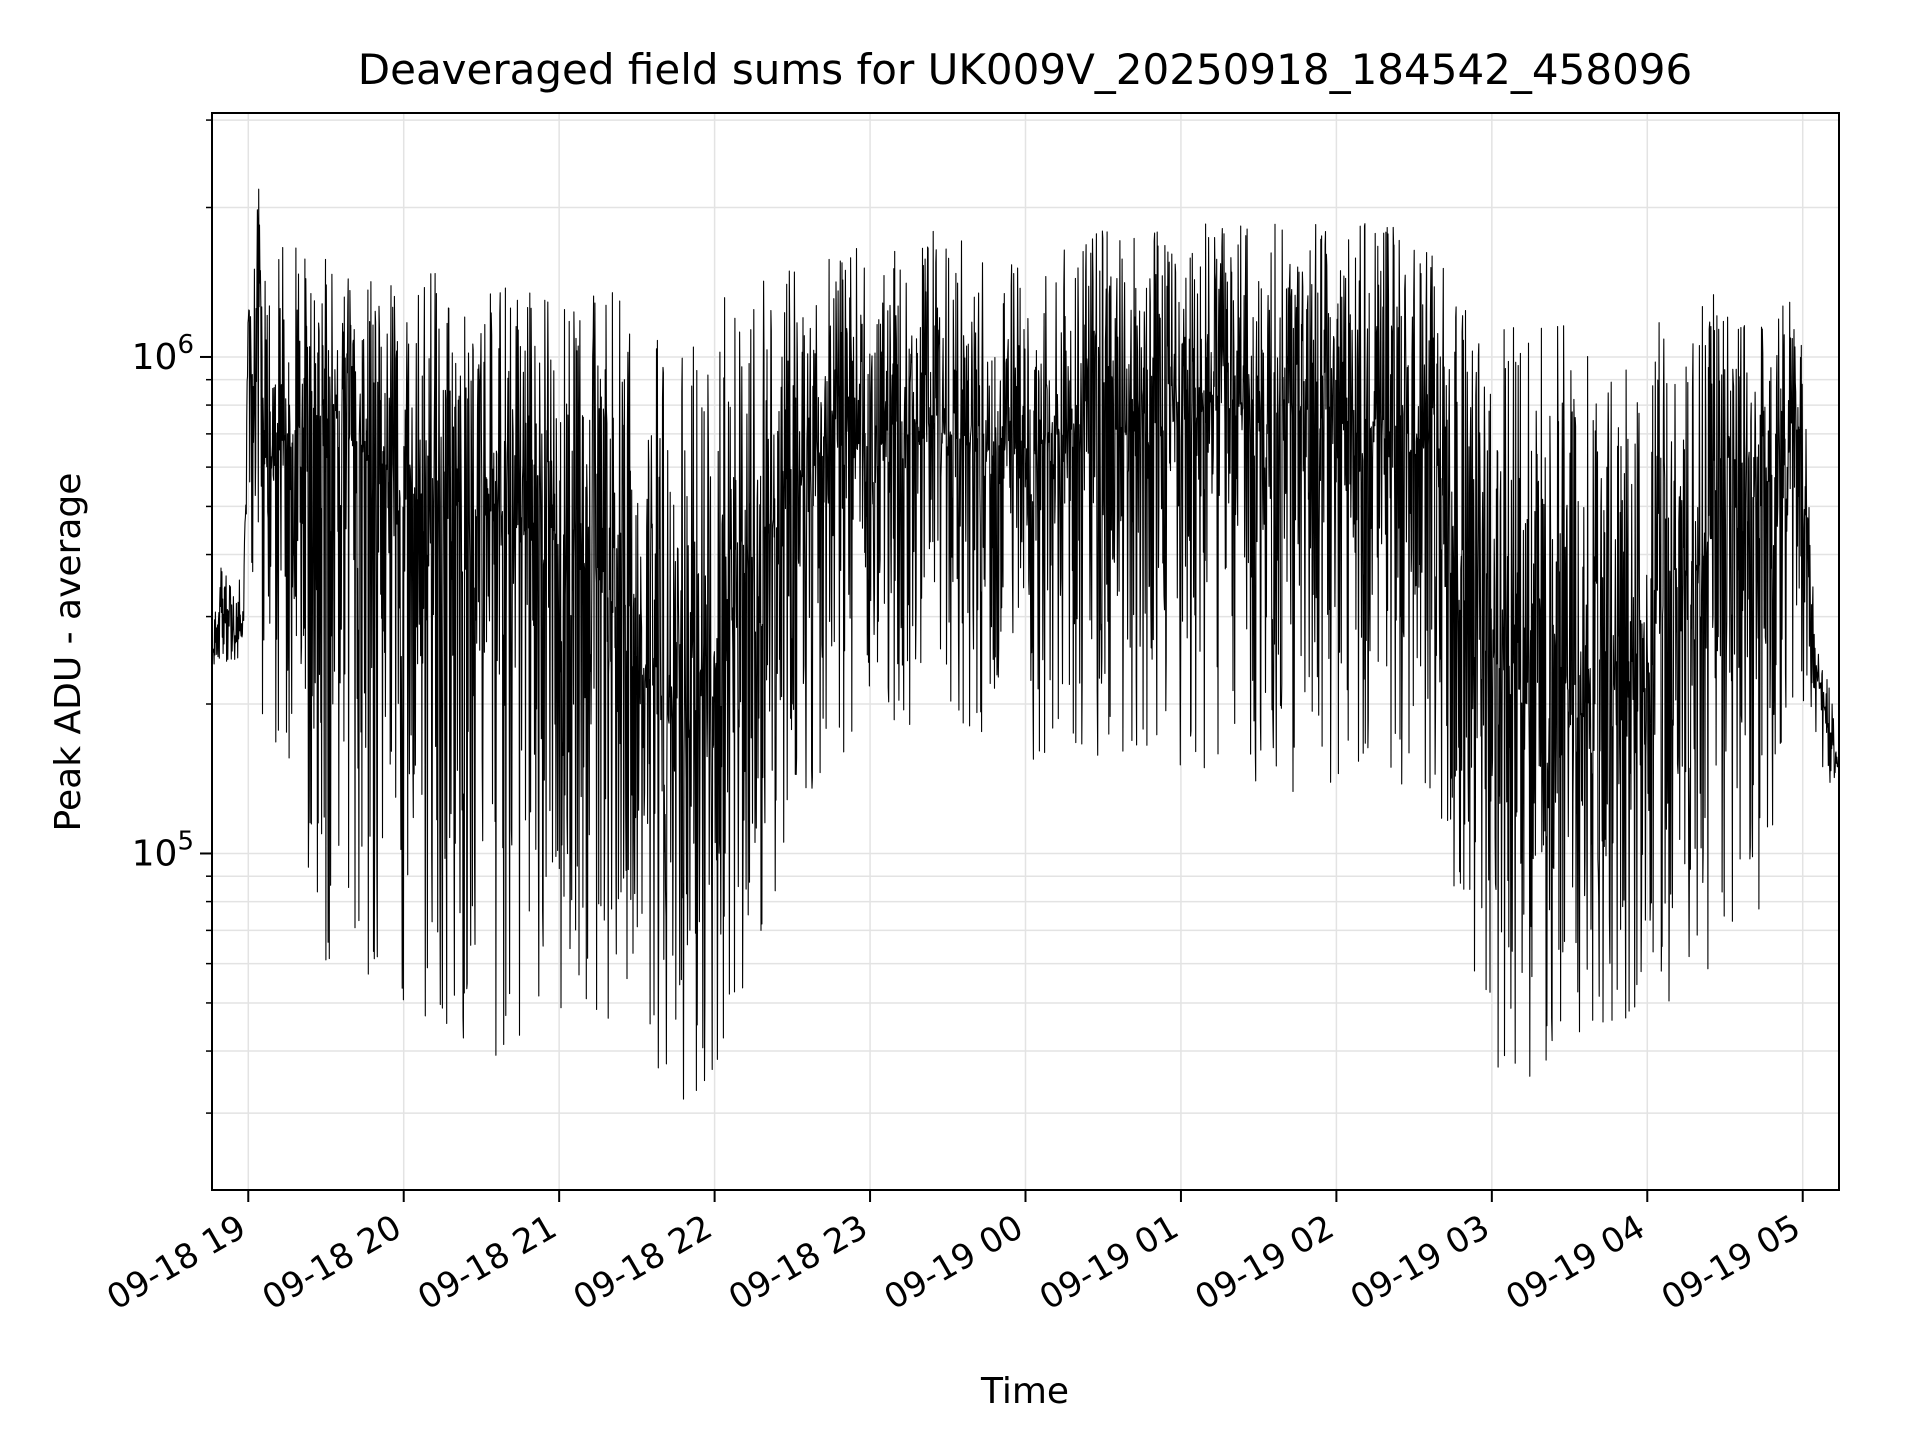 The width and height of the screenshot is (1920, 1440). What do you see at coordinates (1024, 1391) in the screenshot?
I see `x-axis-label: Time` at bounding box center [1024, 1391].